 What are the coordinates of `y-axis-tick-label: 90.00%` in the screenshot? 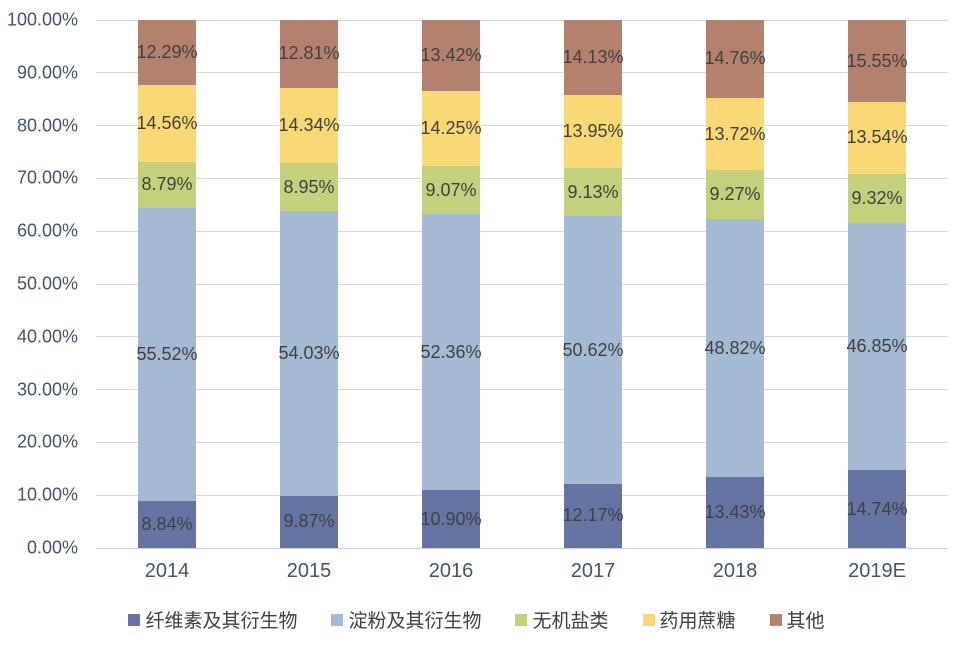 It's located at (47, 72).